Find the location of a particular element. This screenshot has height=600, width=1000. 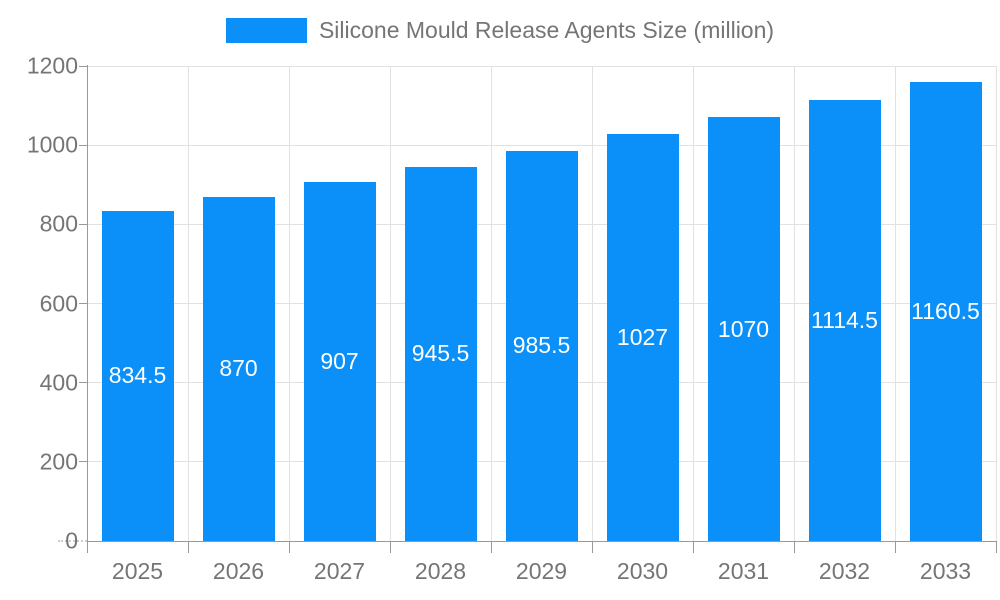

y-axis-tick-label: 400 is located at coordinates (58, 382).